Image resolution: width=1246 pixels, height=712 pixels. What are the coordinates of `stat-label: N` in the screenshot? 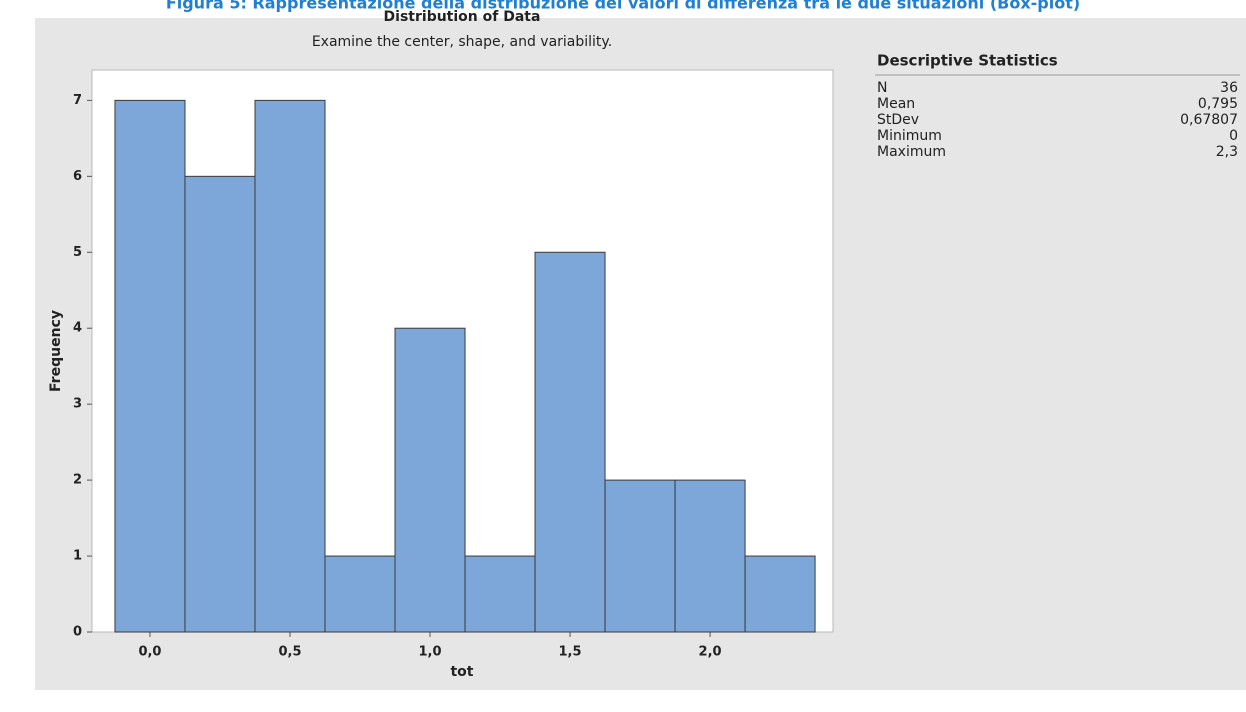 It's located at (882, 88).